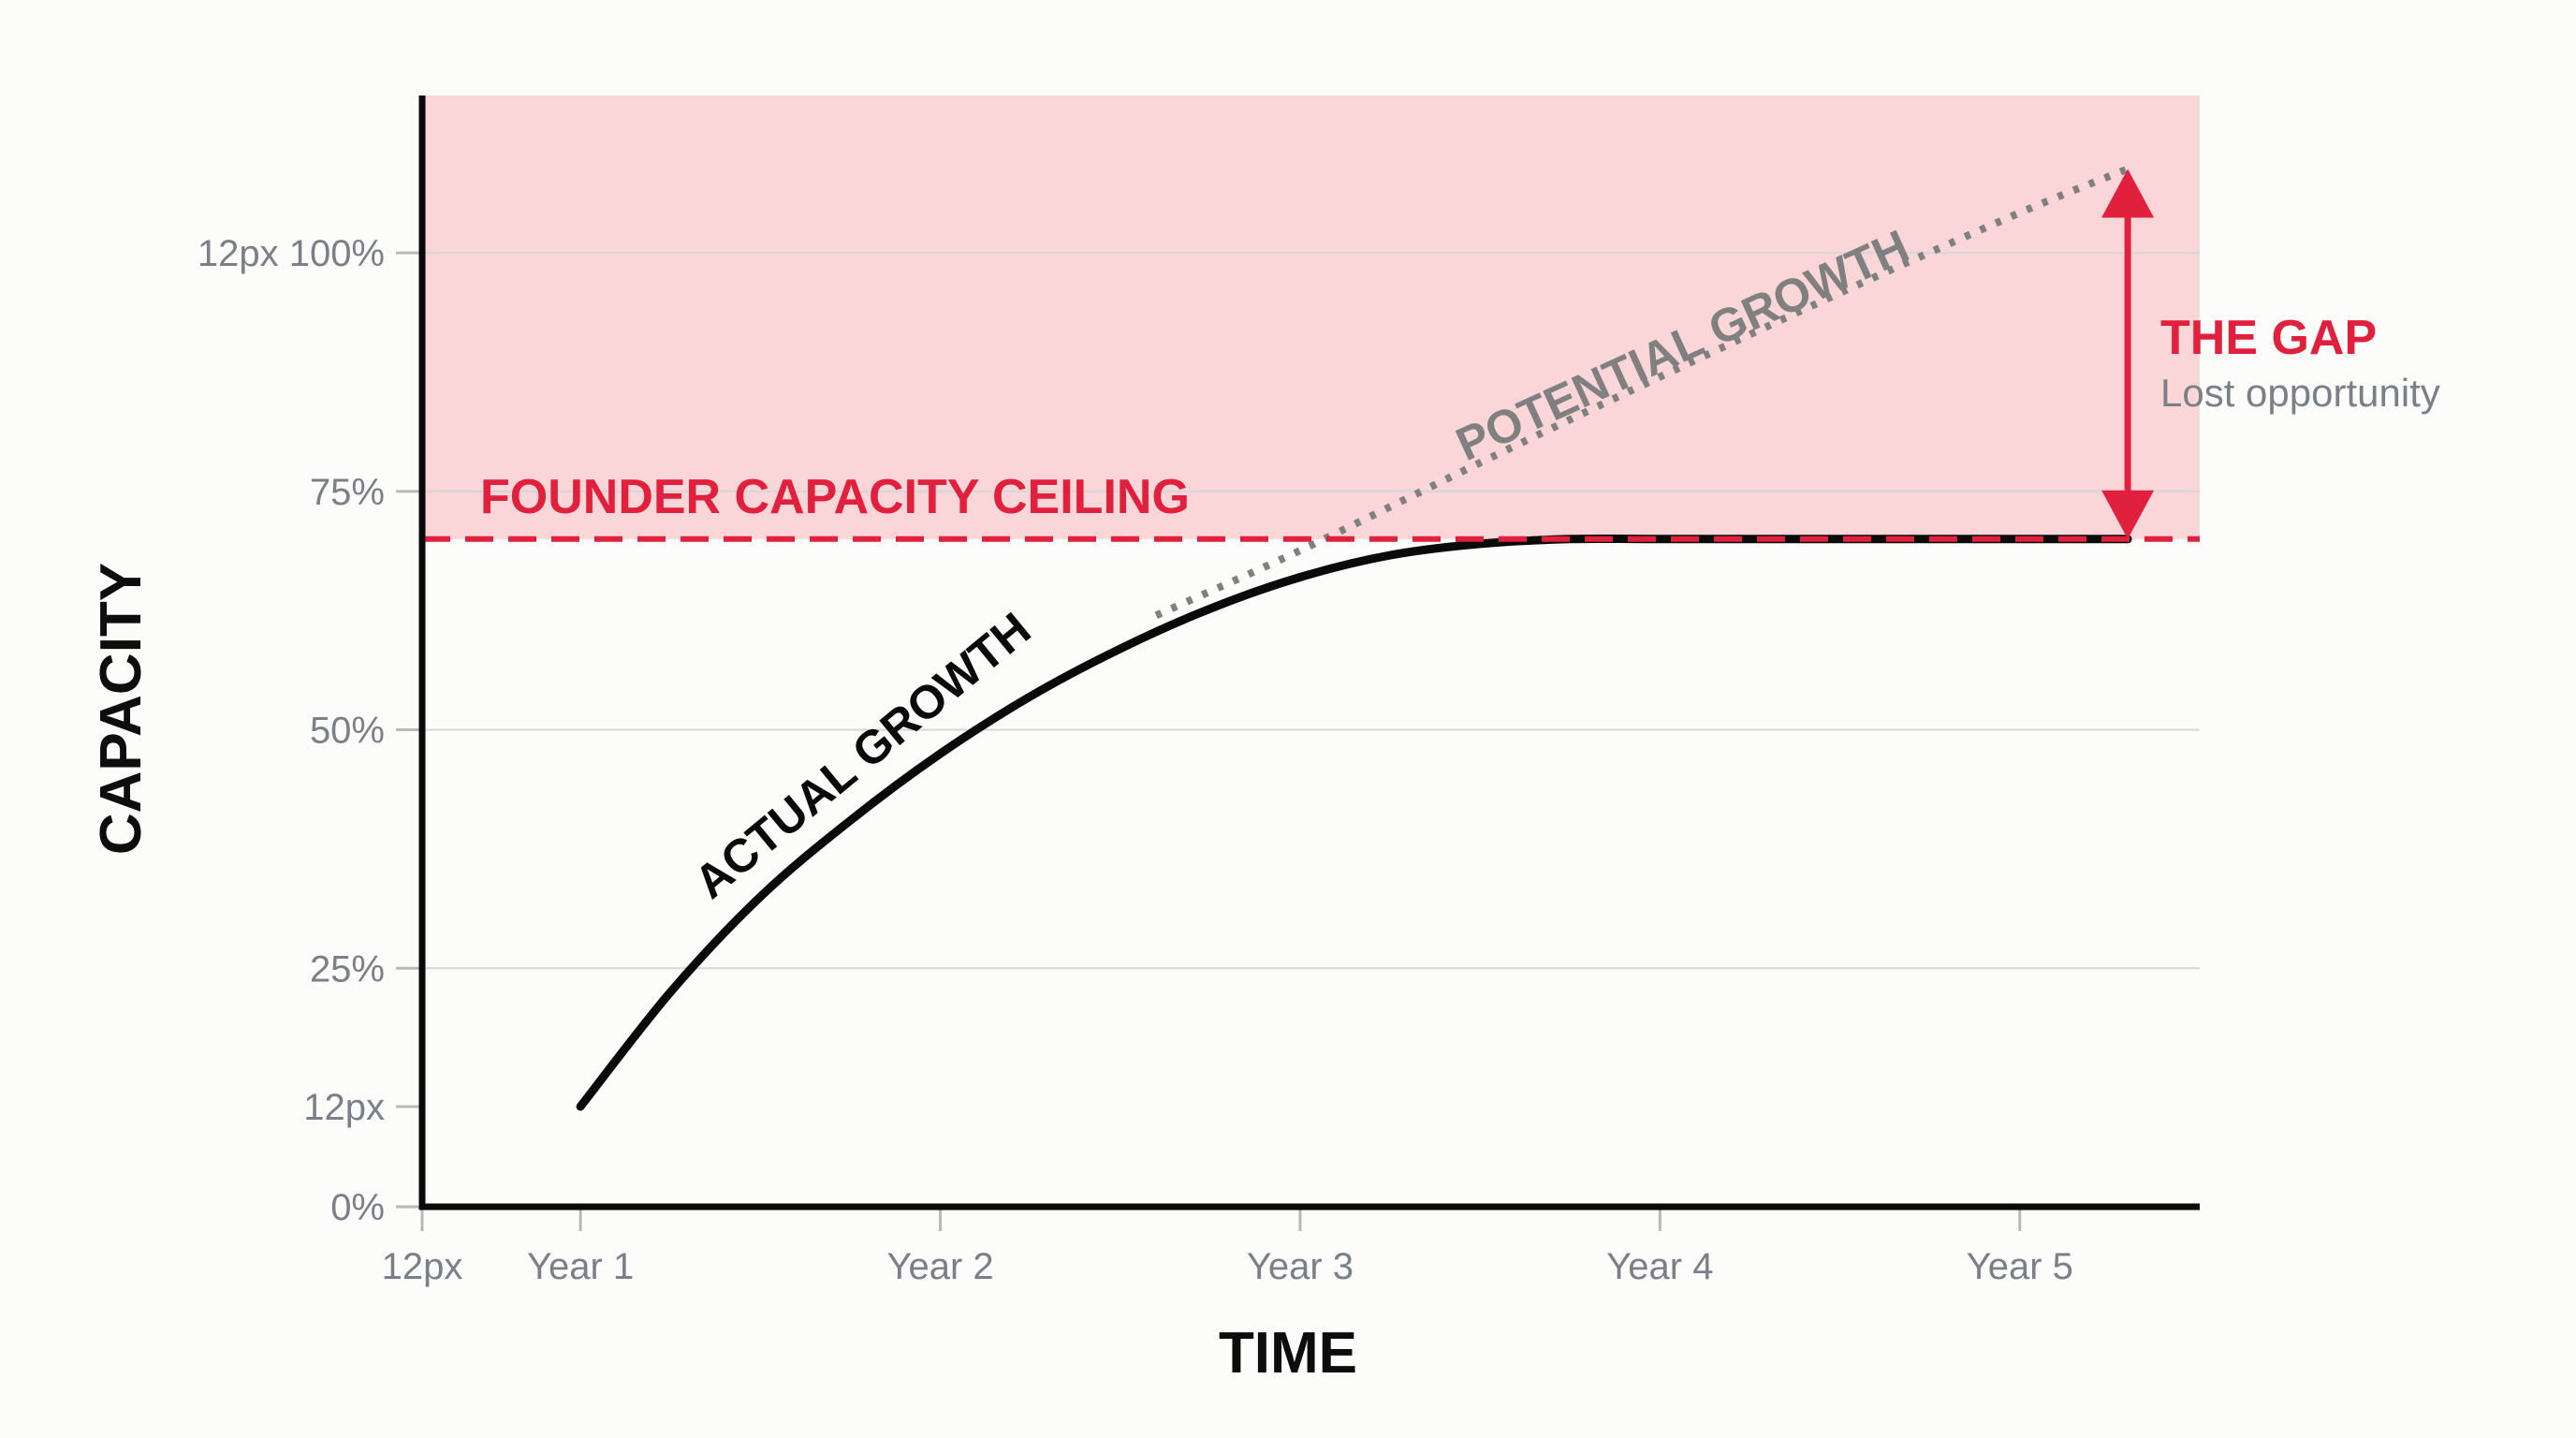 This screenshot has height=1438, width=2576. Describe the element at coordinates (422, 1266) in the screenshot. I see `x-tick-label: 12px` at that location.